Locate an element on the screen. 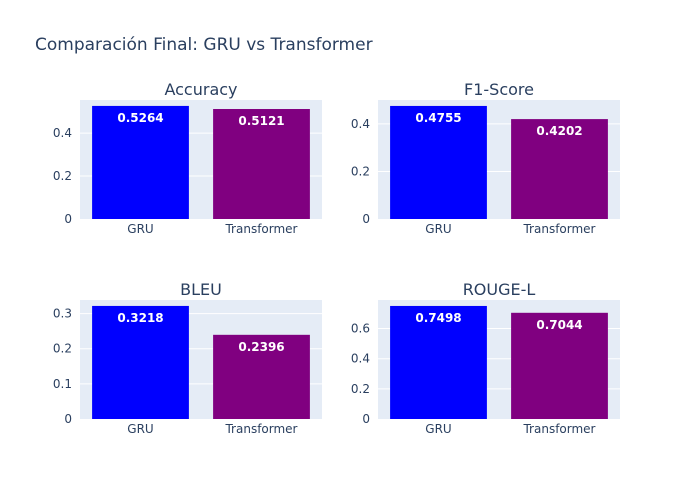 This screenshot has width=700, height=500. bar-rouge-l-gru is located at coordinates (438, 362).